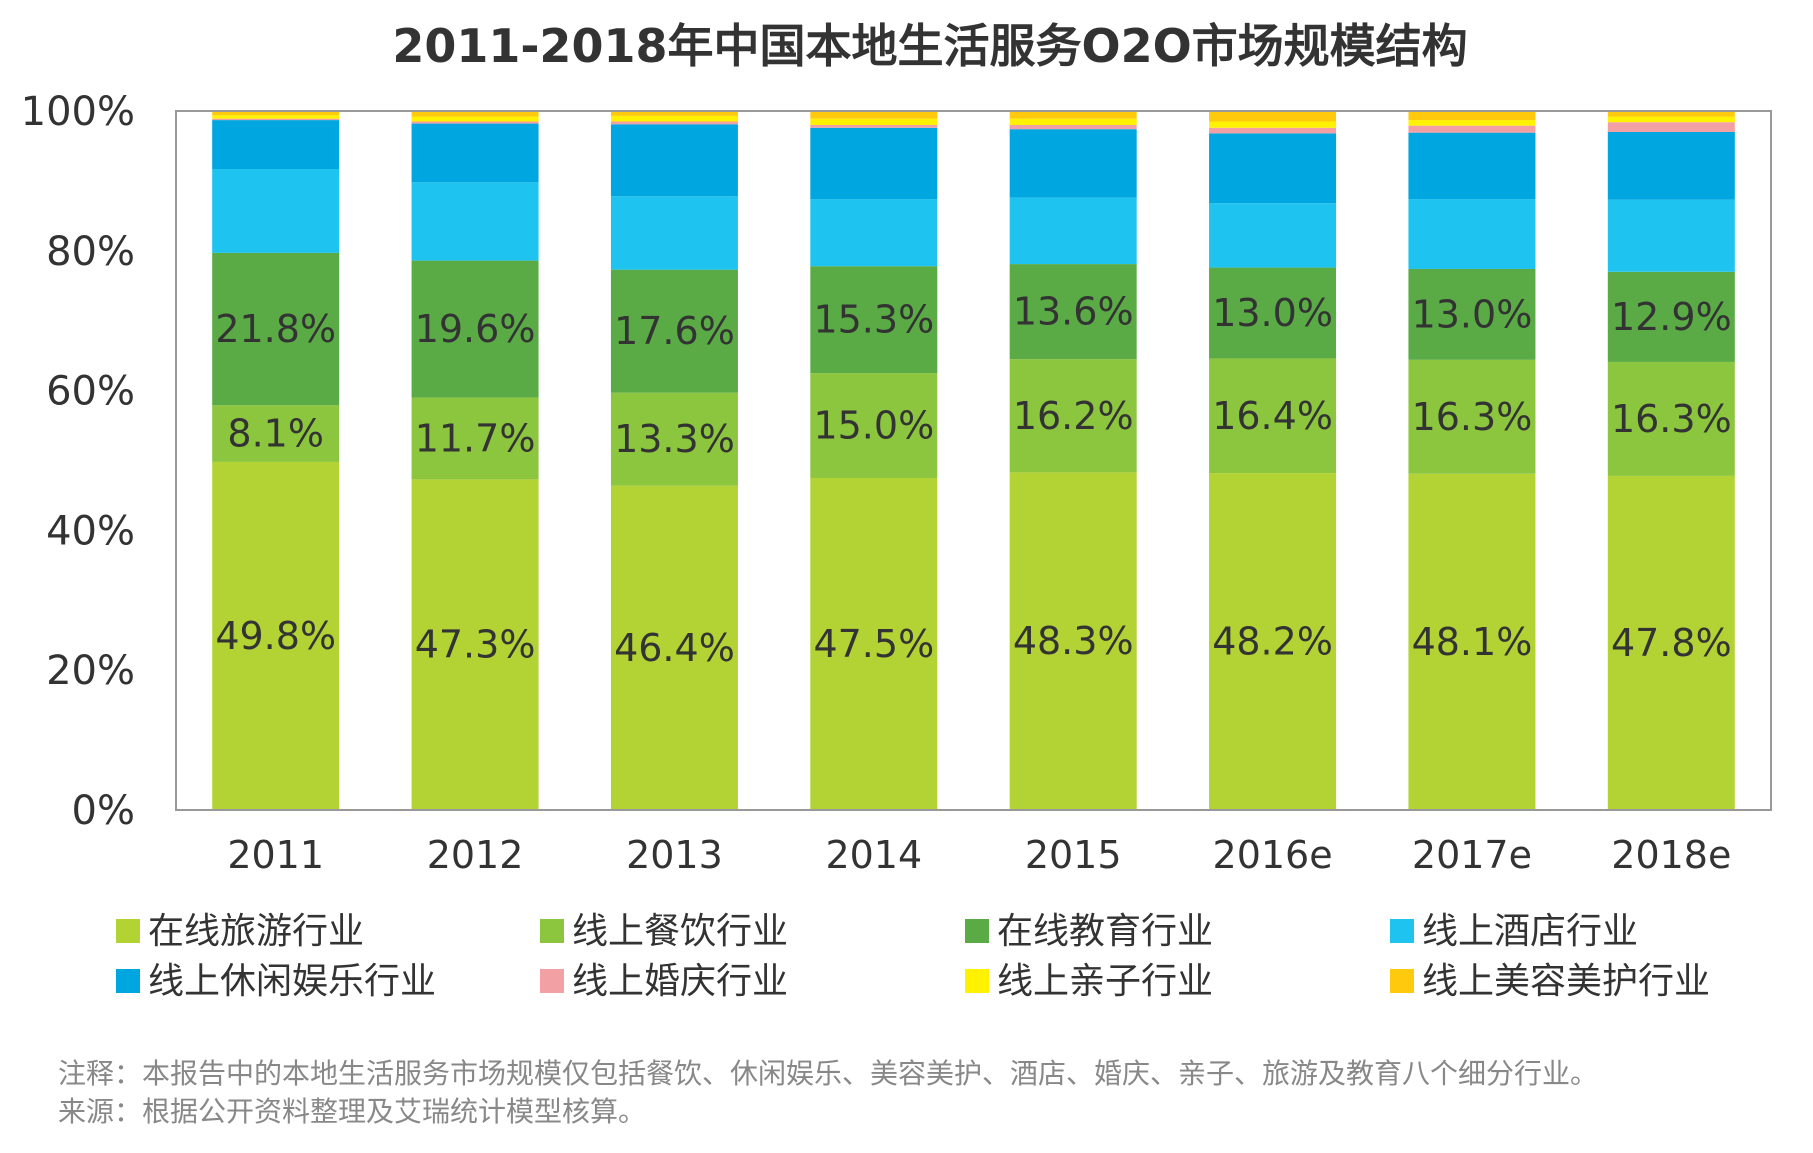 The image size is (1813, 1153). Describe the element at coordinates (475, 438) in the screenshot. I see `data-label-2012-s1: 11.7%` at that location.